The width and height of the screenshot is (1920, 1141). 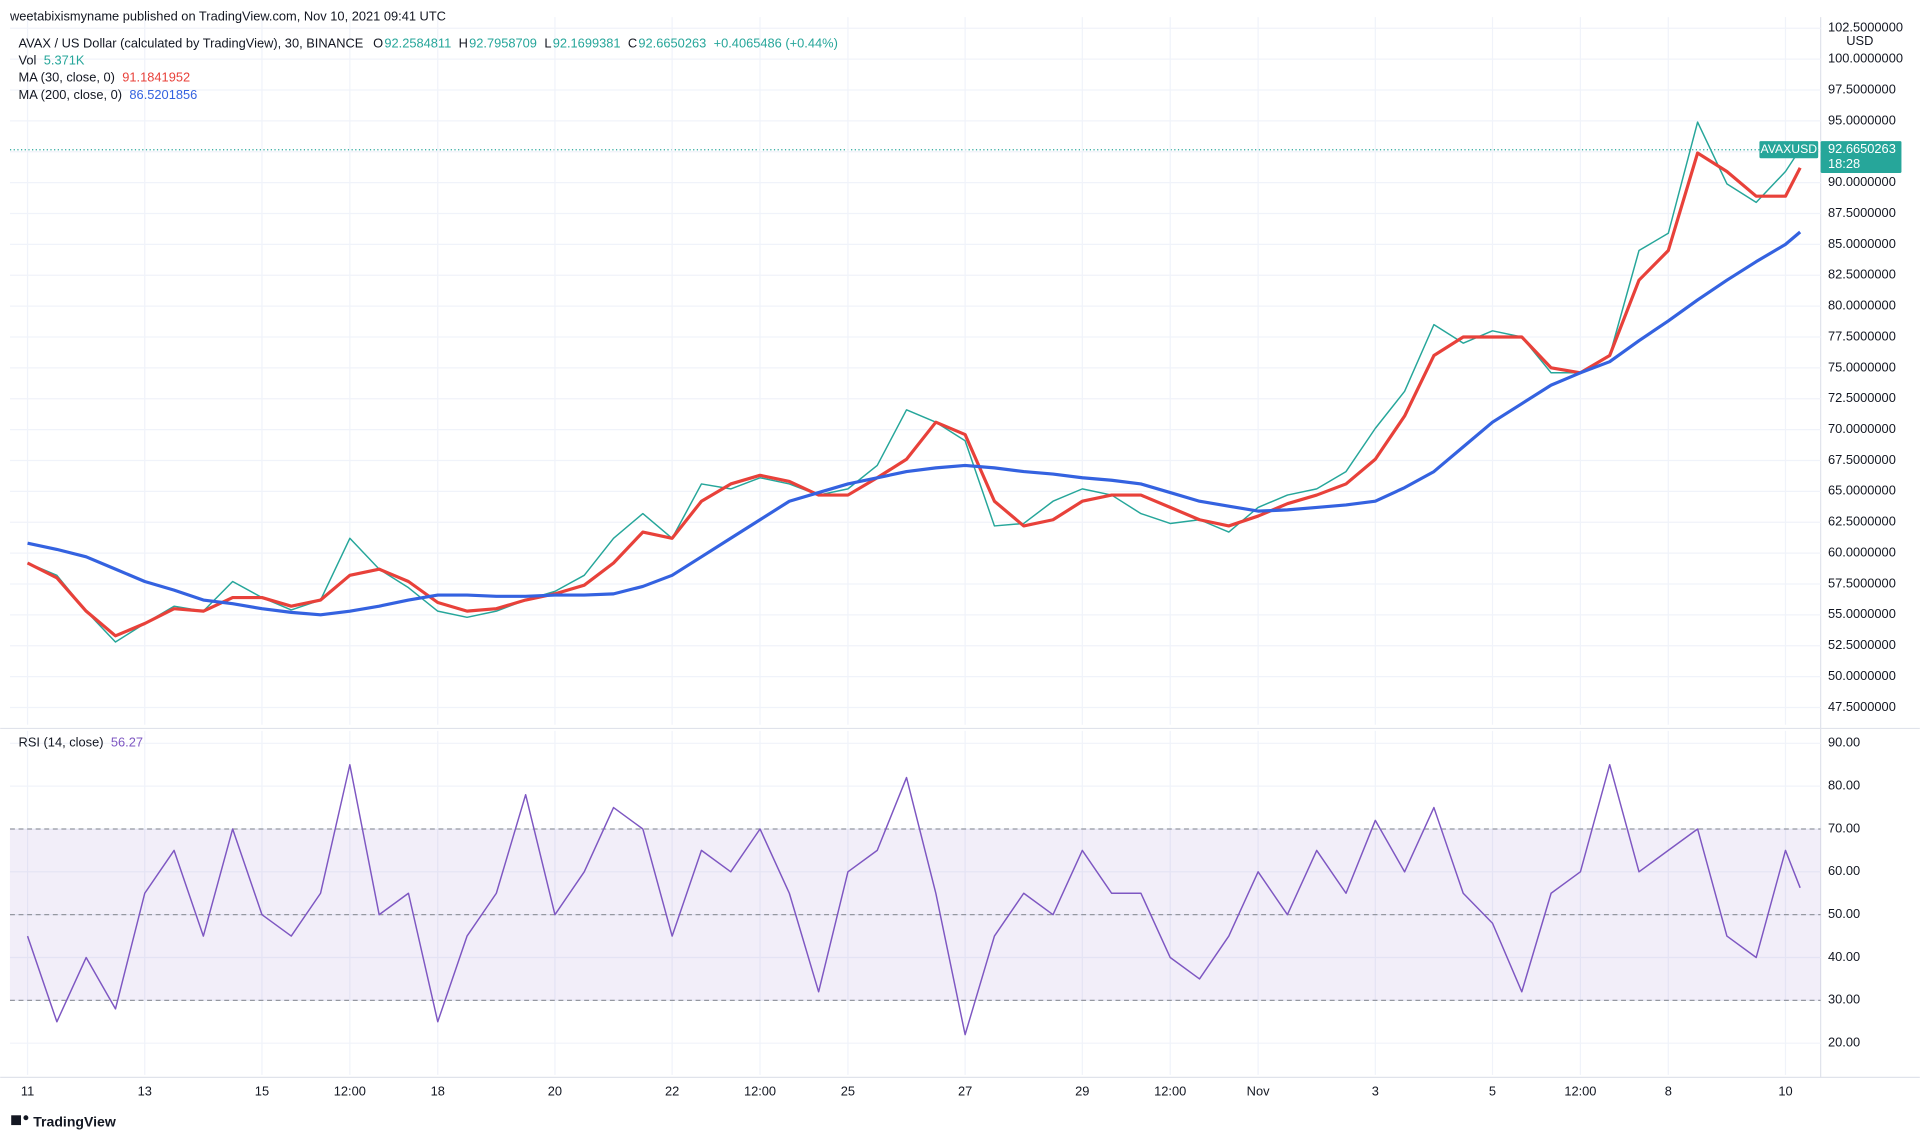 I want to click on x-tick-label: 13, so click(x=145, y=1090).